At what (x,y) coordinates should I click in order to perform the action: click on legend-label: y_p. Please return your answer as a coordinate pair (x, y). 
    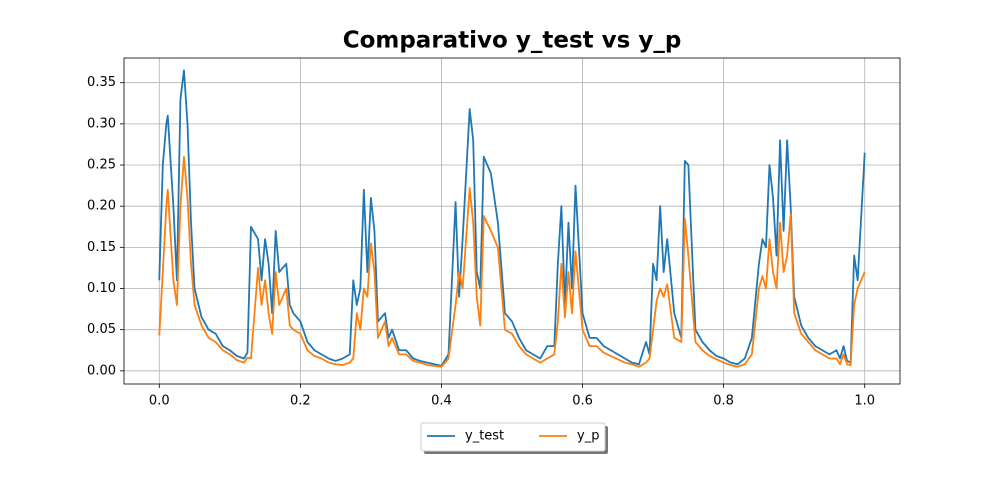
    Looking at the image, I should click on (588, 436).